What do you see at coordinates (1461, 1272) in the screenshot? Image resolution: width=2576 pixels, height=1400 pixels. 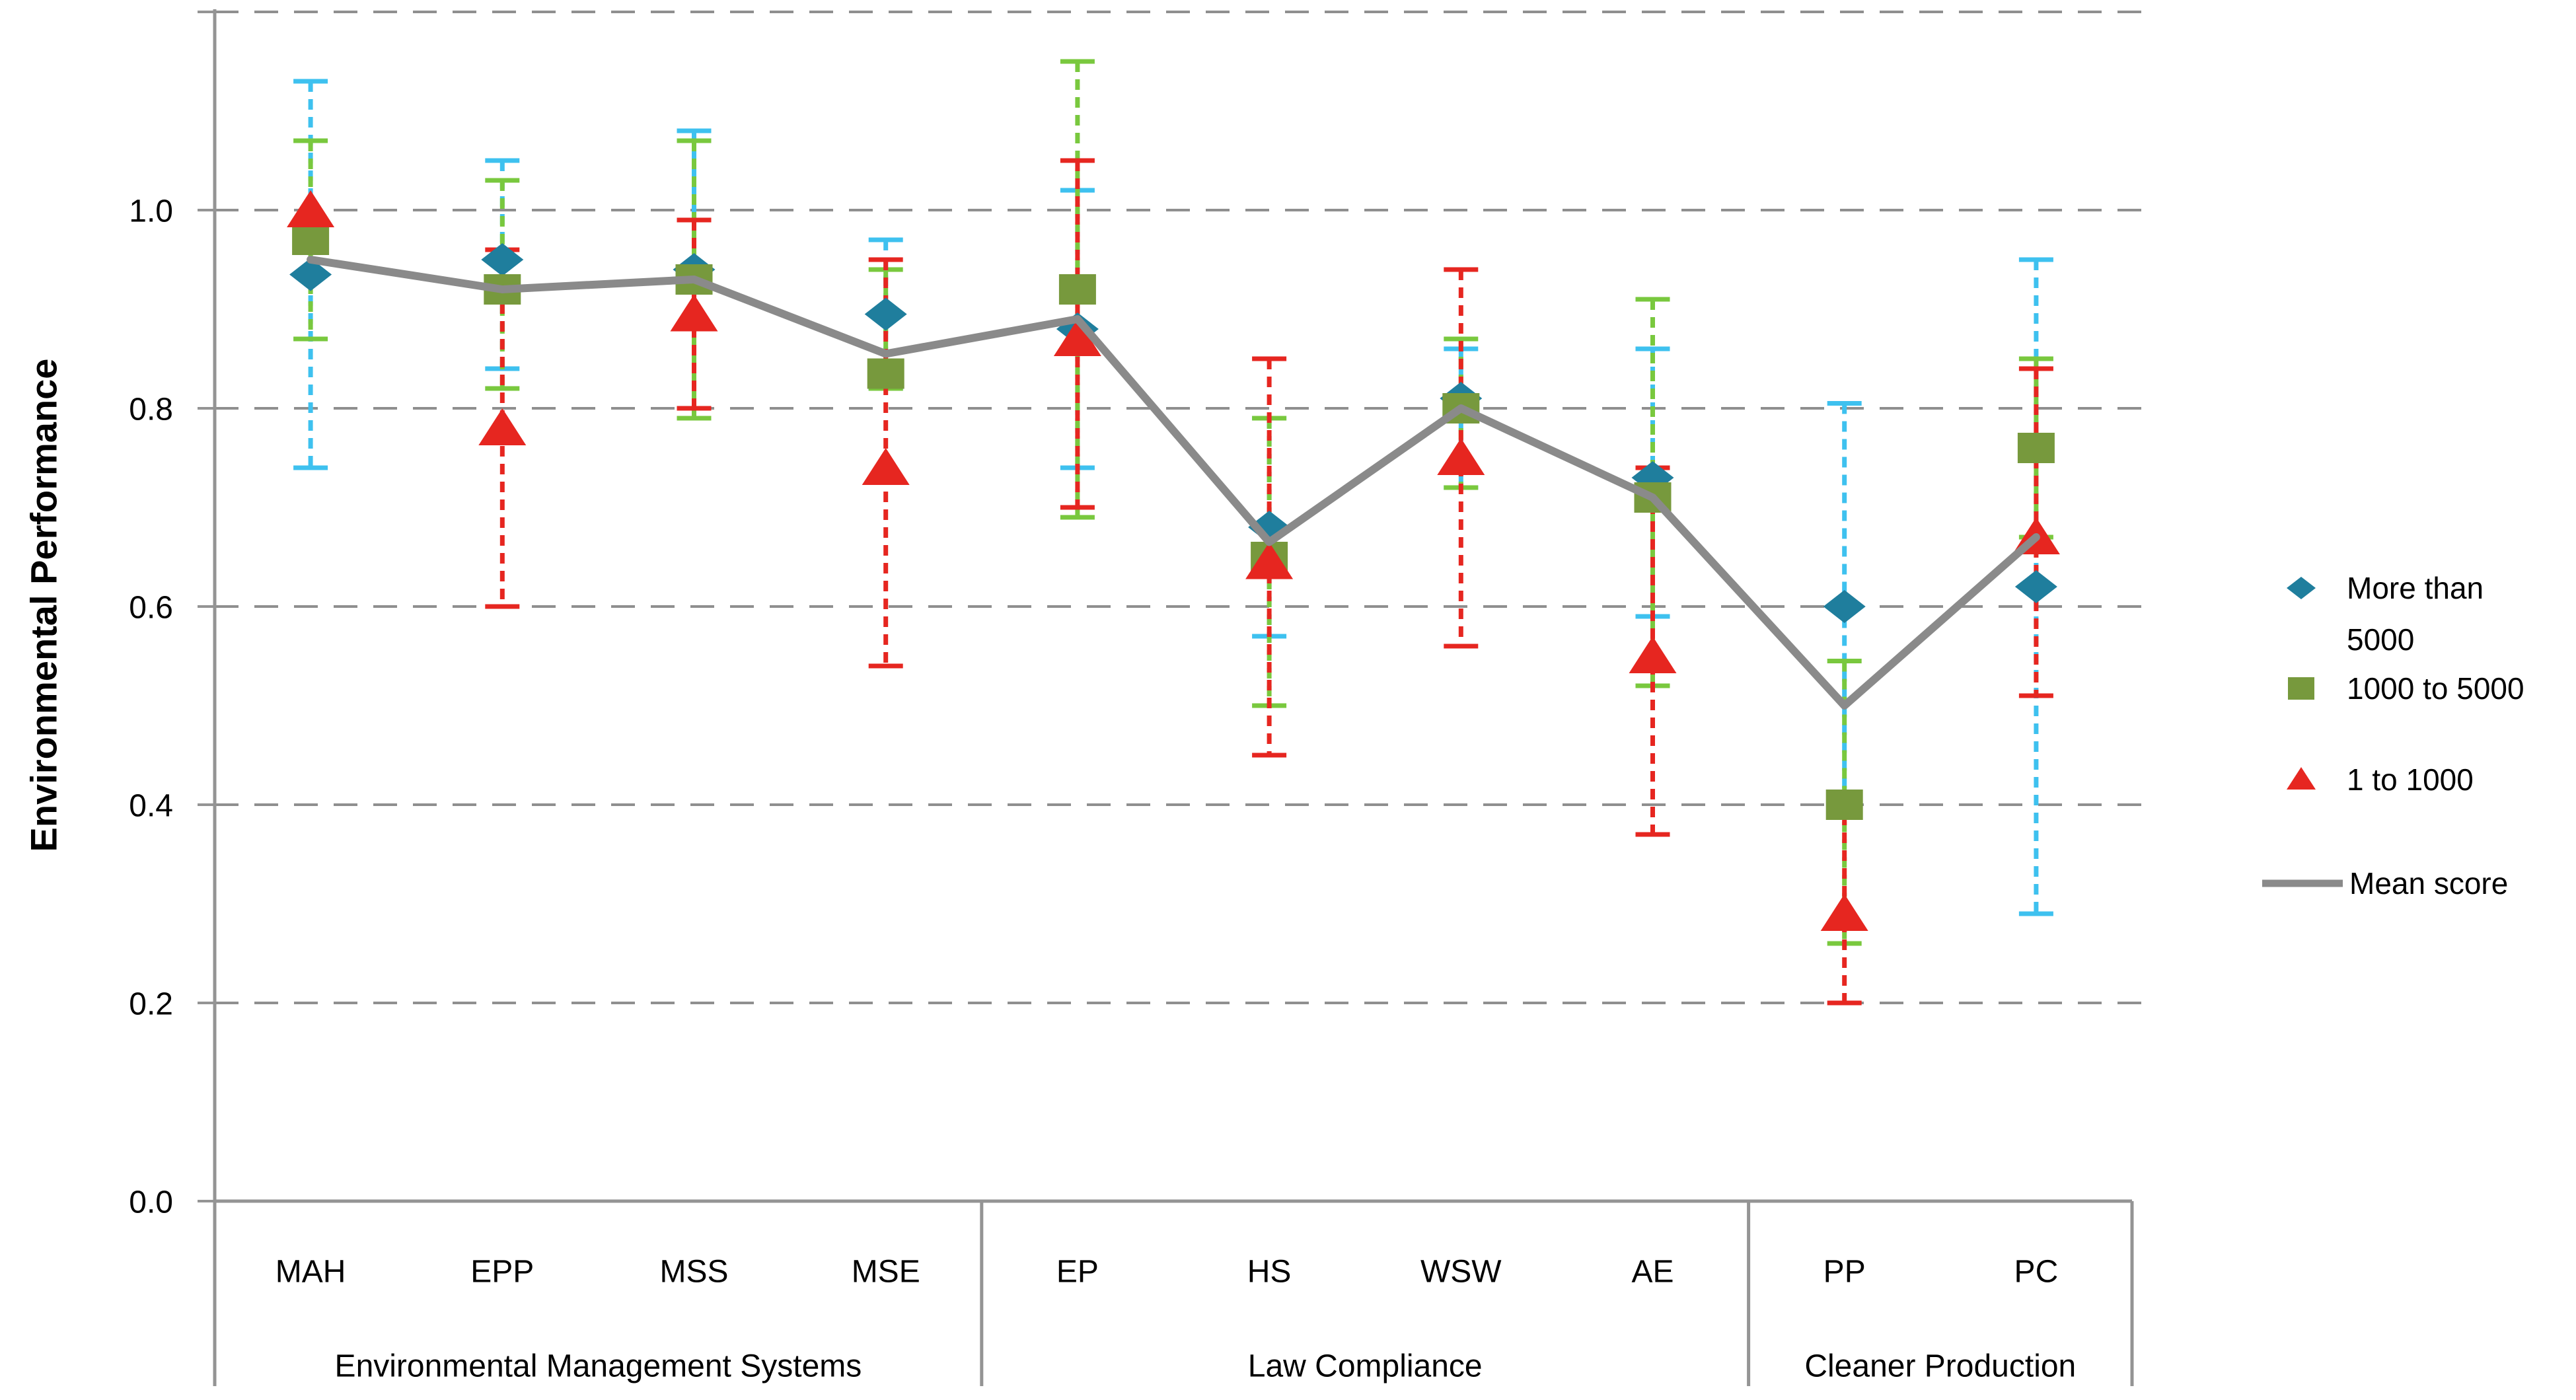 I see `category-label: WSW` at bounding box center [1461, 1272].